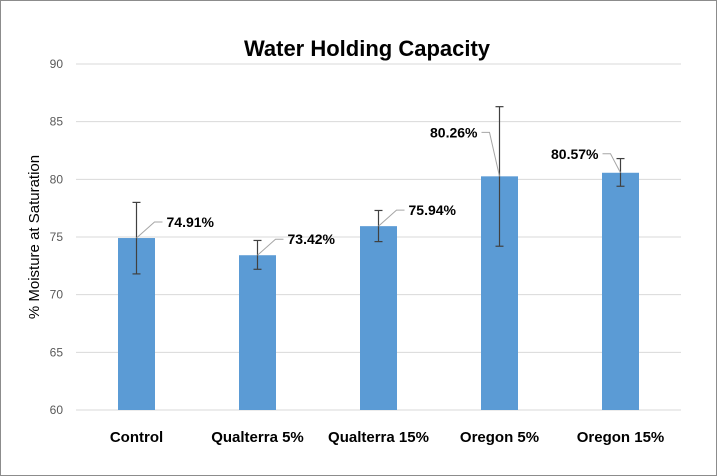  What do you see at coordinates (454, 132) in the screenshot?
I see `data-label: 80.26%` at bounding box center [454, 132].